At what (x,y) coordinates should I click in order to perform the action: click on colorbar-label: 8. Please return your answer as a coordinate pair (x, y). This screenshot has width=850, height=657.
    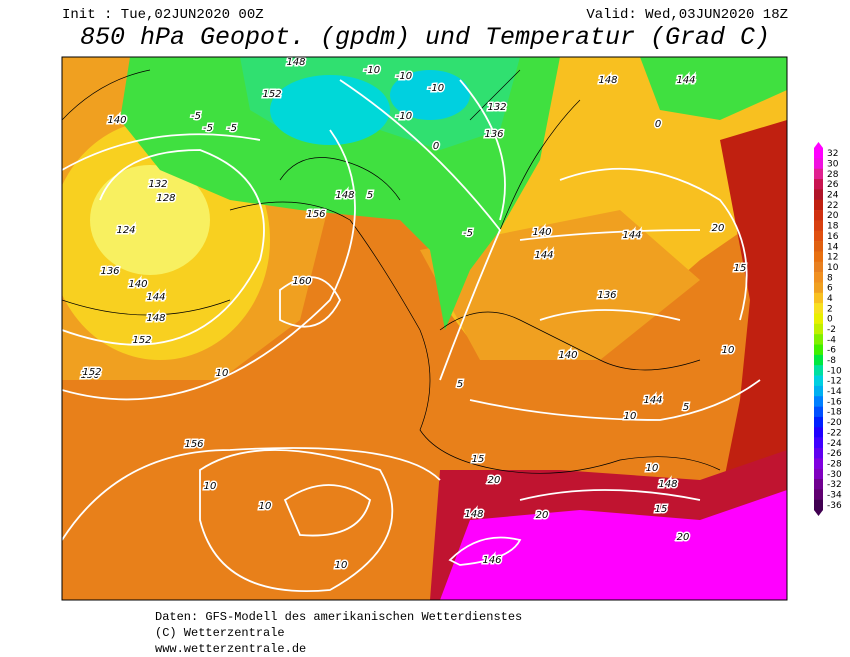
    Looking at the image, I should click on (830, 278).